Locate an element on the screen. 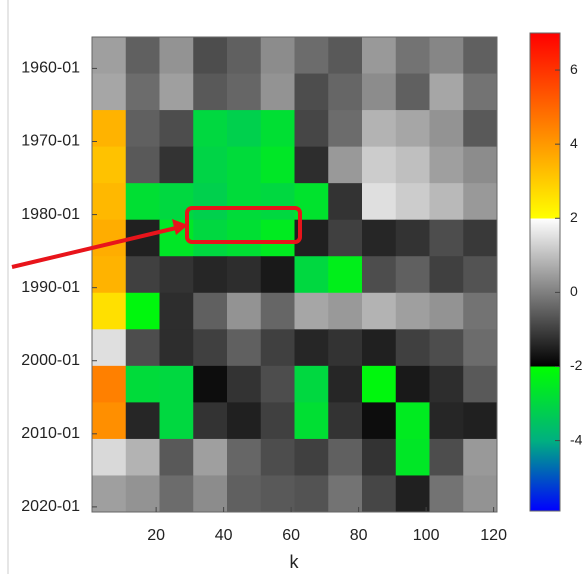 This screenshot has height=574, width=588. x-tick-label: 80 is located at coordinates (359, 535).